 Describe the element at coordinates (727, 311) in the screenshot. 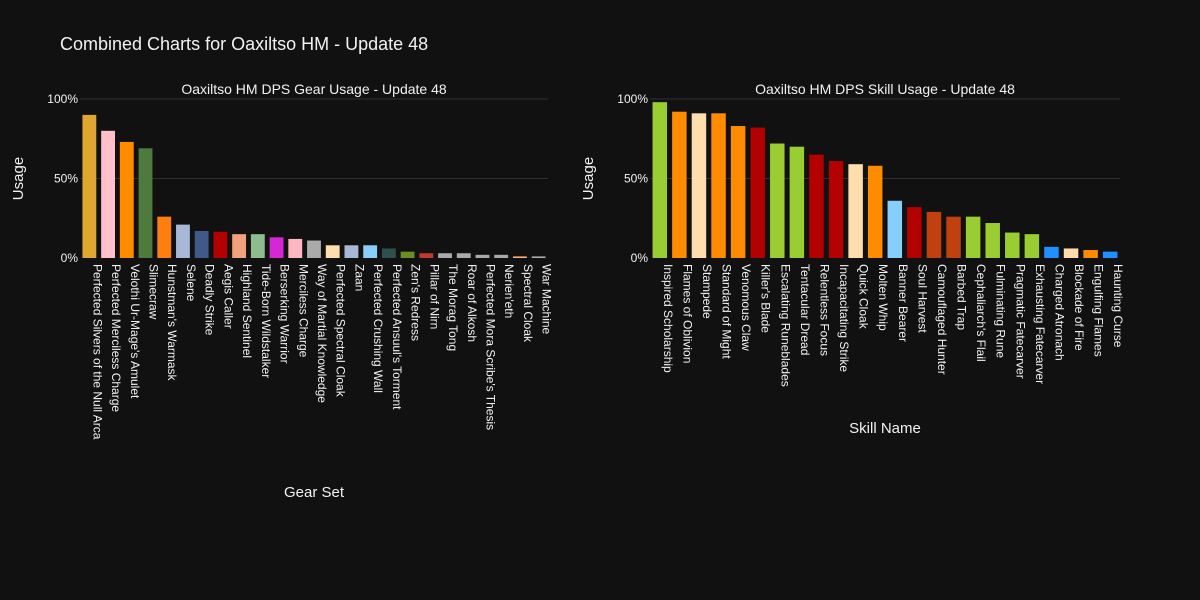

I see `skill-category-label: Standard of Might` at that location.